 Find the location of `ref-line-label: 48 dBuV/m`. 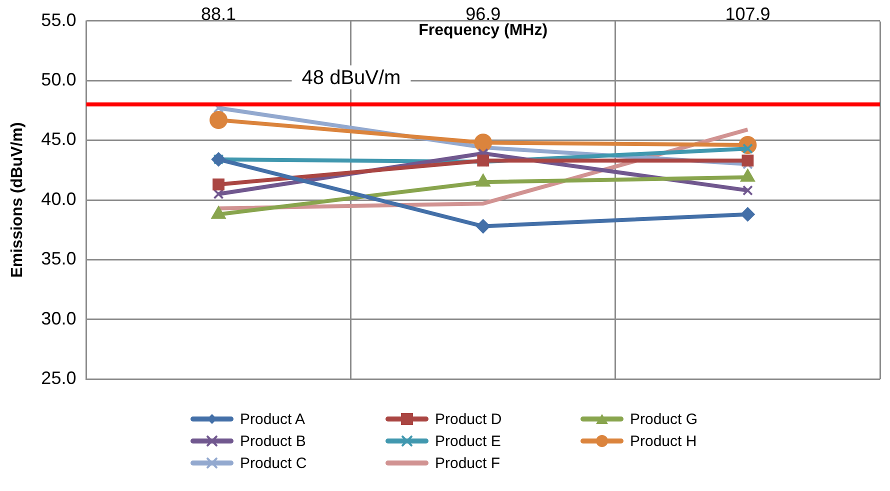

ref-line-label: 48 dBuV/m is located at coordinates (351, 77).